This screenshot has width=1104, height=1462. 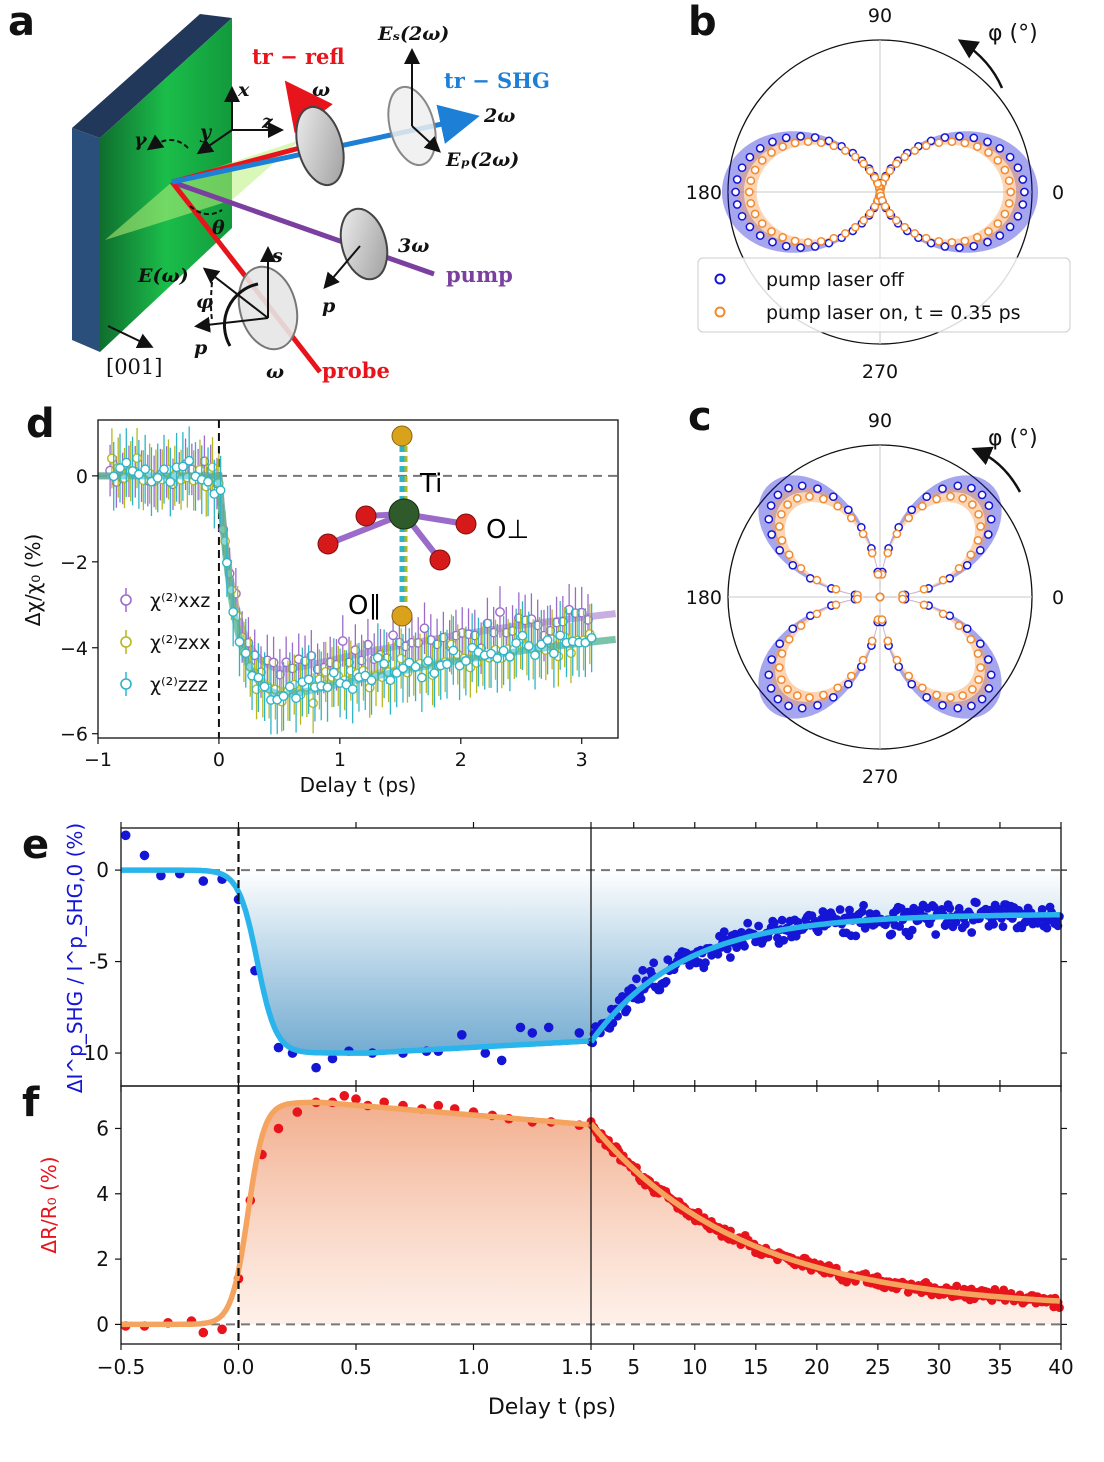 What do you see at coordinates (163, 276) in the screenshot?
I see `label-e-omega: E(ω)` at bounding box center [163, 276].